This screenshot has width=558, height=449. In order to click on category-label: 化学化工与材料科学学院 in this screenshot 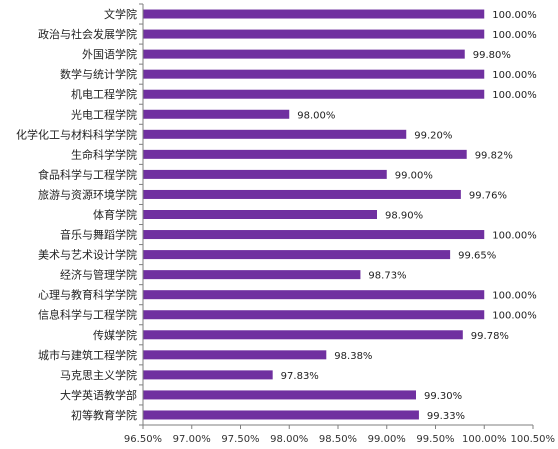, I will do `click(76, 134)`.